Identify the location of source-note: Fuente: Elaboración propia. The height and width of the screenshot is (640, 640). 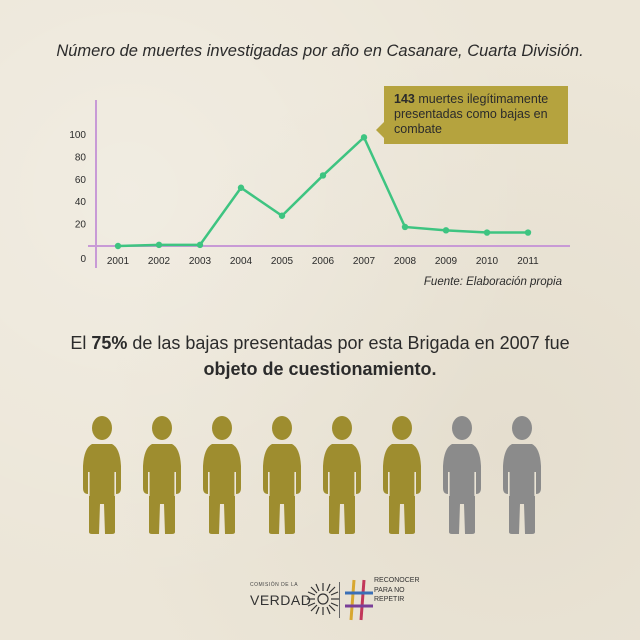
(492, 282).